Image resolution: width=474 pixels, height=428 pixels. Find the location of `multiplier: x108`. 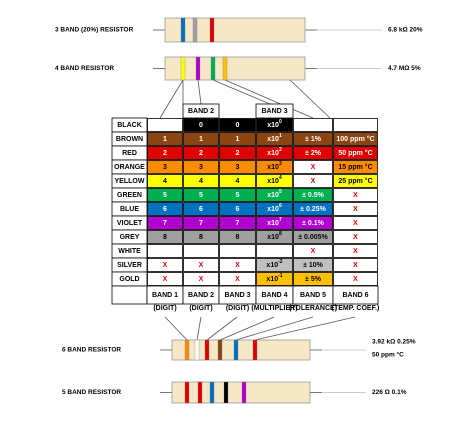

multiplier: x108 is located at coordinates (274, 236).